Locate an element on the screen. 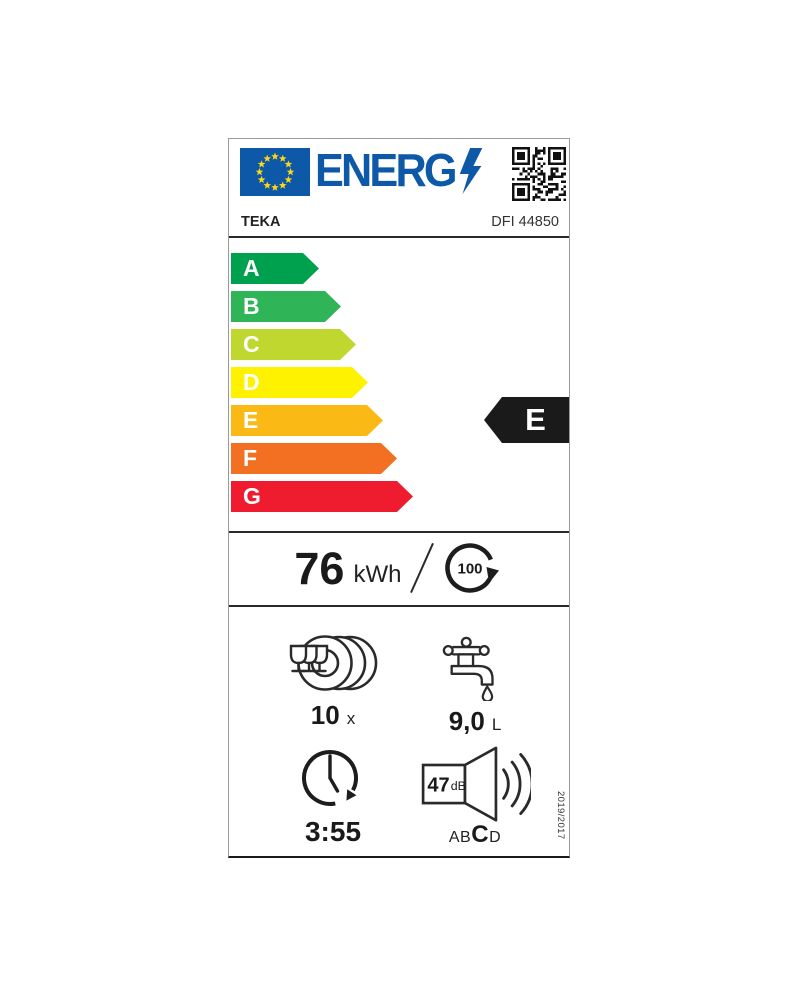  water-cell: 9,0 L is located at coordinates (475, 686).